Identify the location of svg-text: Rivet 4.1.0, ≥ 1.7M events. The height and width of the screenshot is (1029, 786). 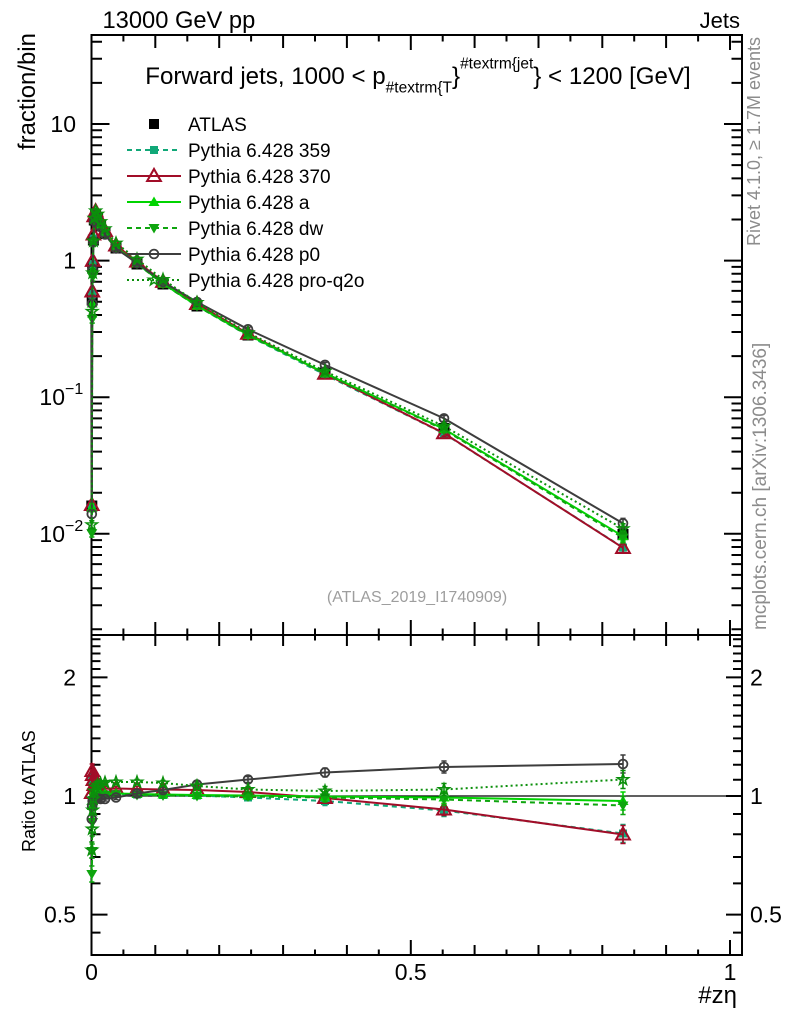
(754, 141).